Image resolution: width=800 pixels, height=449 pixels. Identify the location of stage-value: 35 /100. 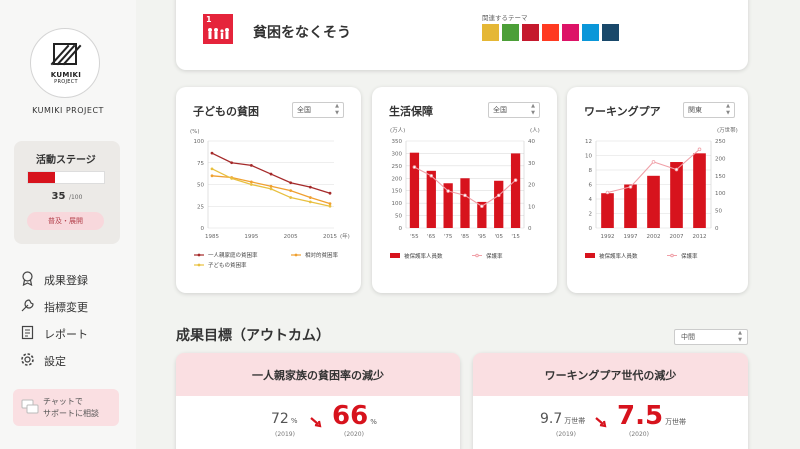
(67, 196).